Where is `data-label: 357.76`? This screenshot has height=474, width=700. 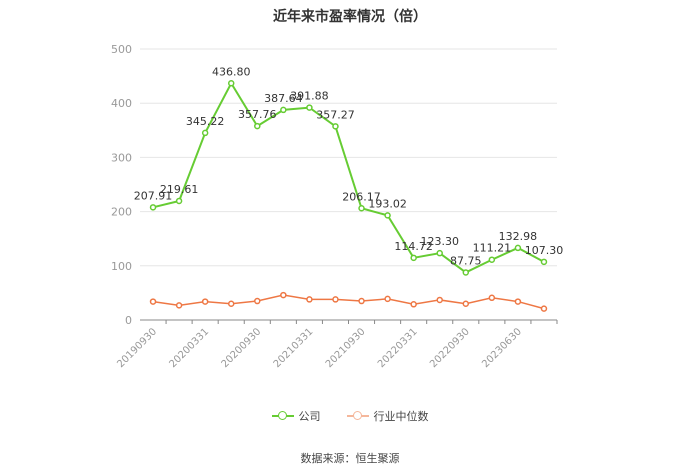 data-label: 357.76 is located at coordinates (257, 114).